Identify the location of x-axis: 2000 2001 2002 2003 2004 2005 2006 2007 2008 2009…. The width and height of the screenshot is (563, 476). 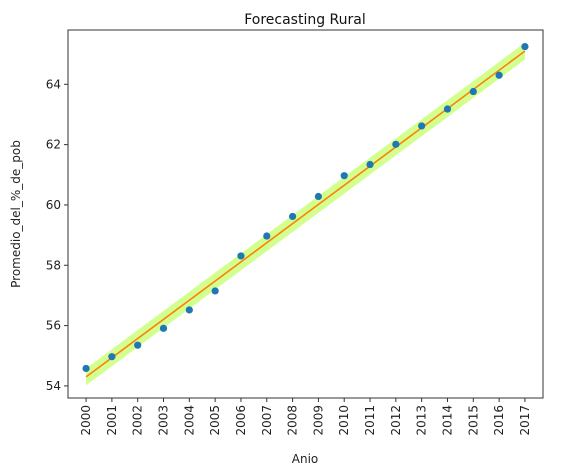
(305, 417).